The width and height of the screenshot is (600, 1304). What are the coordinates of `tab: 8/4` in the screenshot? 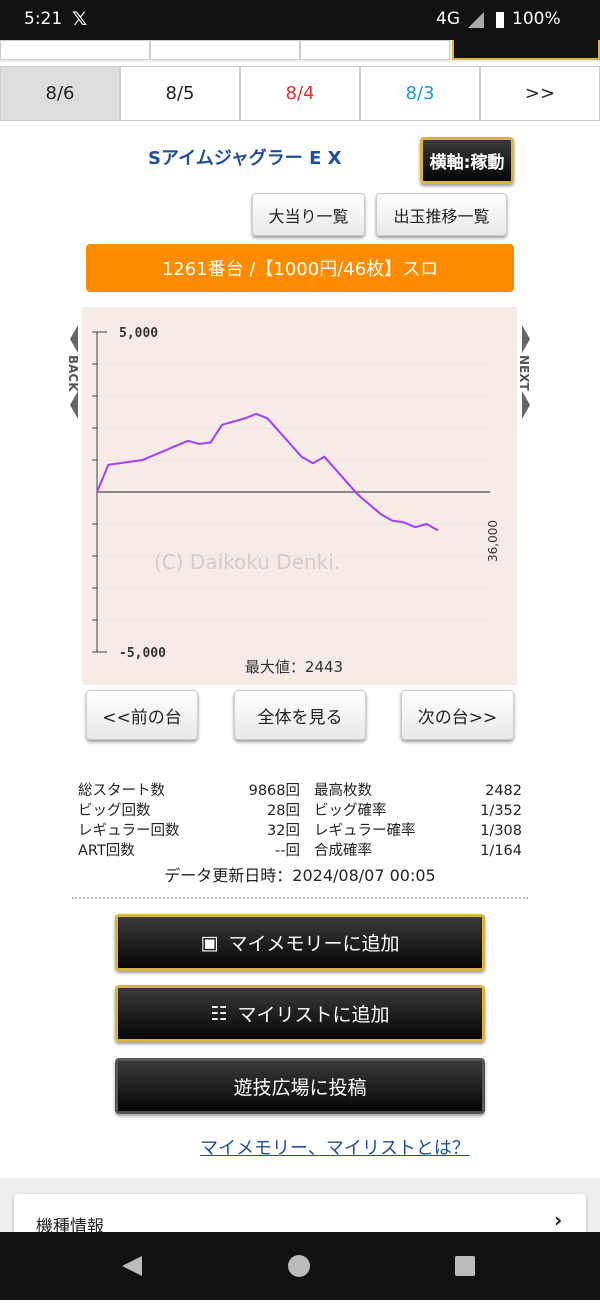 It's located at (300, 93).